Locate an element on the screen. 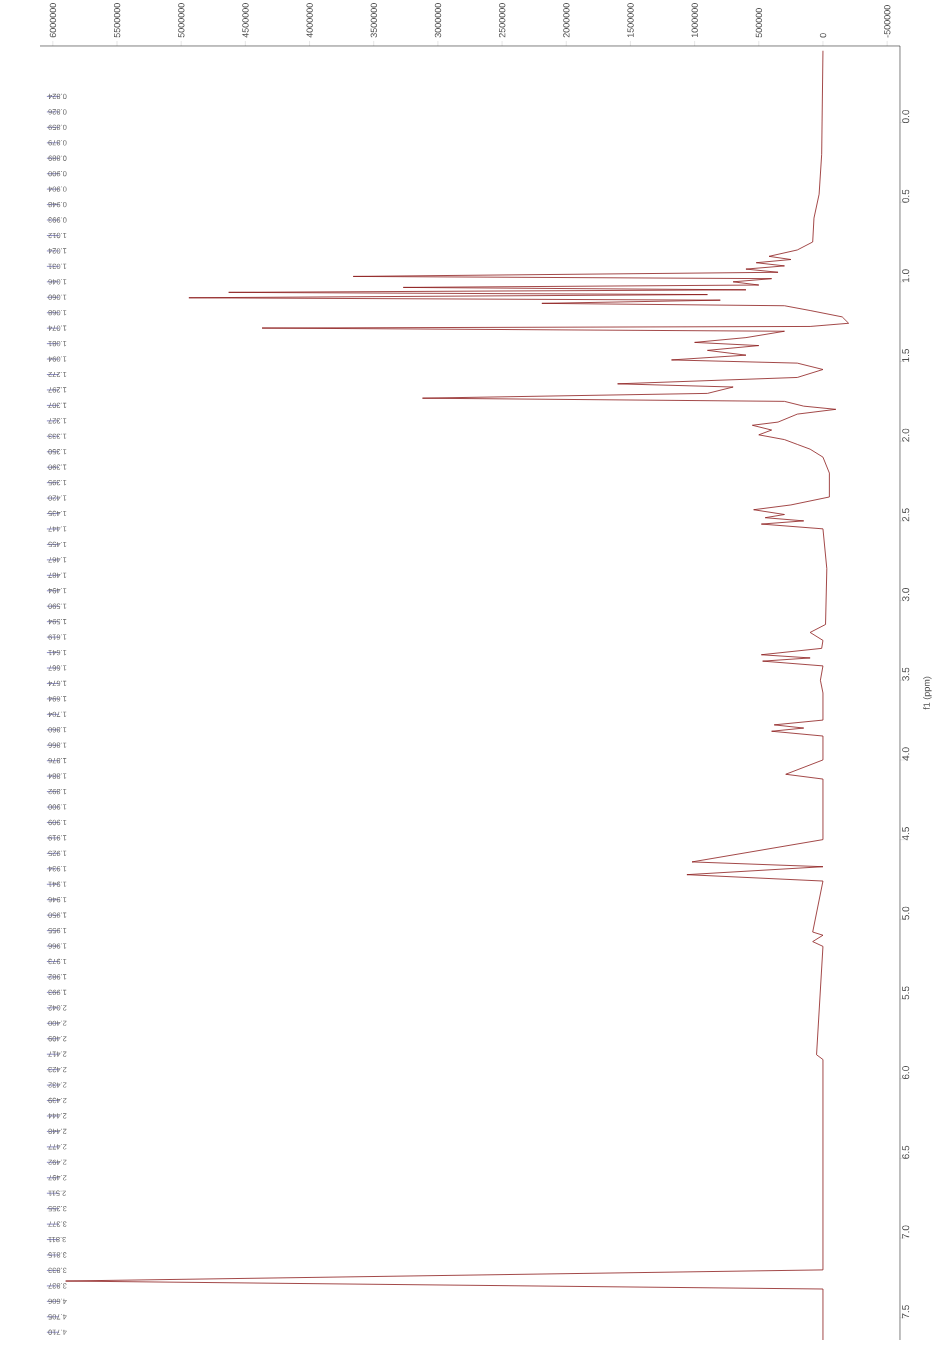 The image size is (952, 1347). x-tick-label: 3500000 is located at coordinates (374, 20).